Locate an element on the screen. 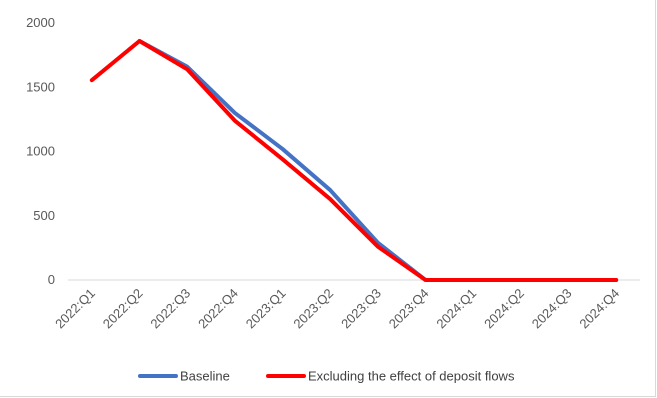 This screenshot has width=657, height=398. y-tick-label: 500 is located at coordinates (44, 215).